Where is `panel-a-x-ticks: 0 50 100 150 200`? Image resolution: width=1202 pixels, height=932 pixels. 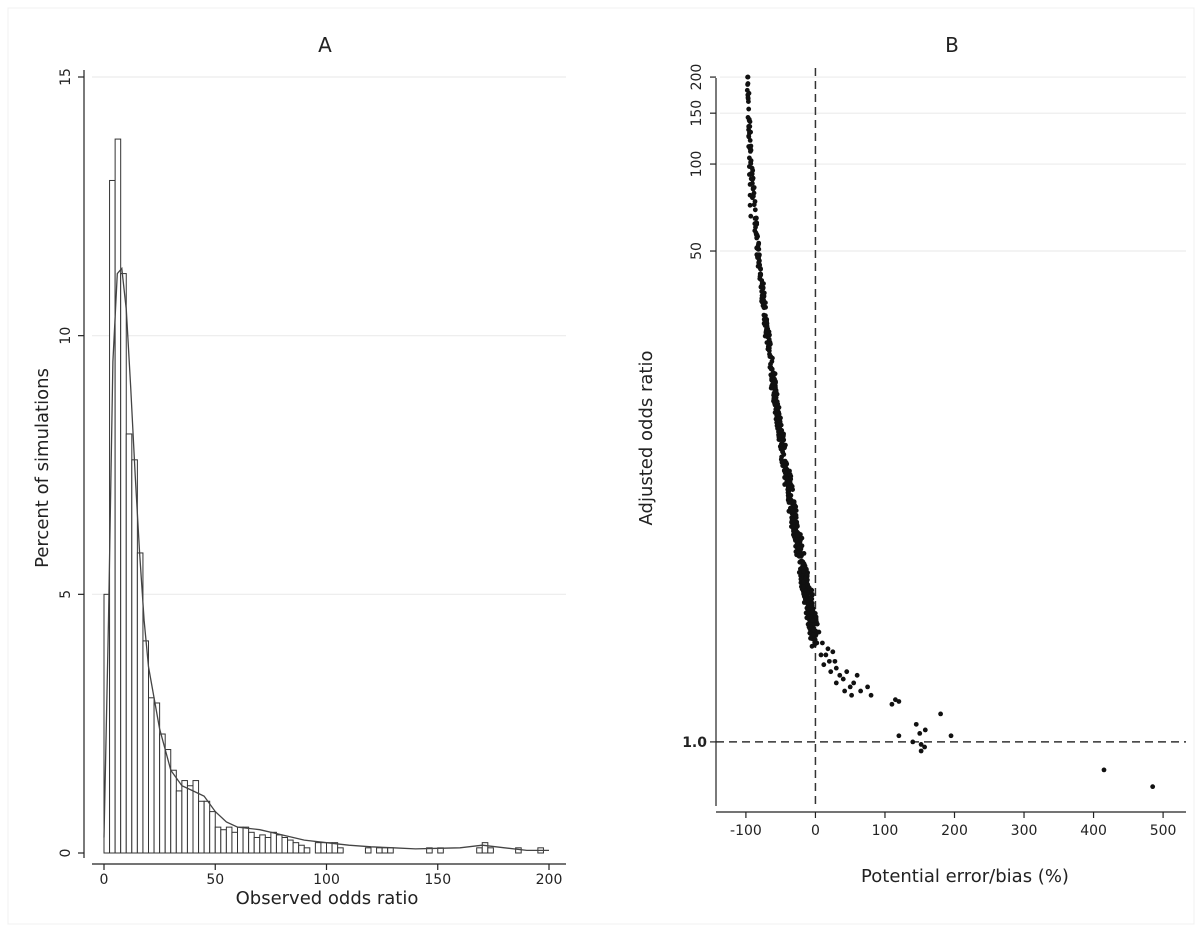
panel-a-x-ticks: 0 50 100 150 200 is located at coordinates (331, 876).